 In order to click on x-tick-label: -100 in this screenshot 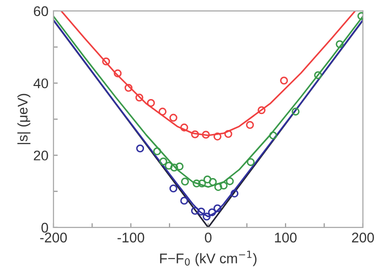, I will do `click(131, 237)`.